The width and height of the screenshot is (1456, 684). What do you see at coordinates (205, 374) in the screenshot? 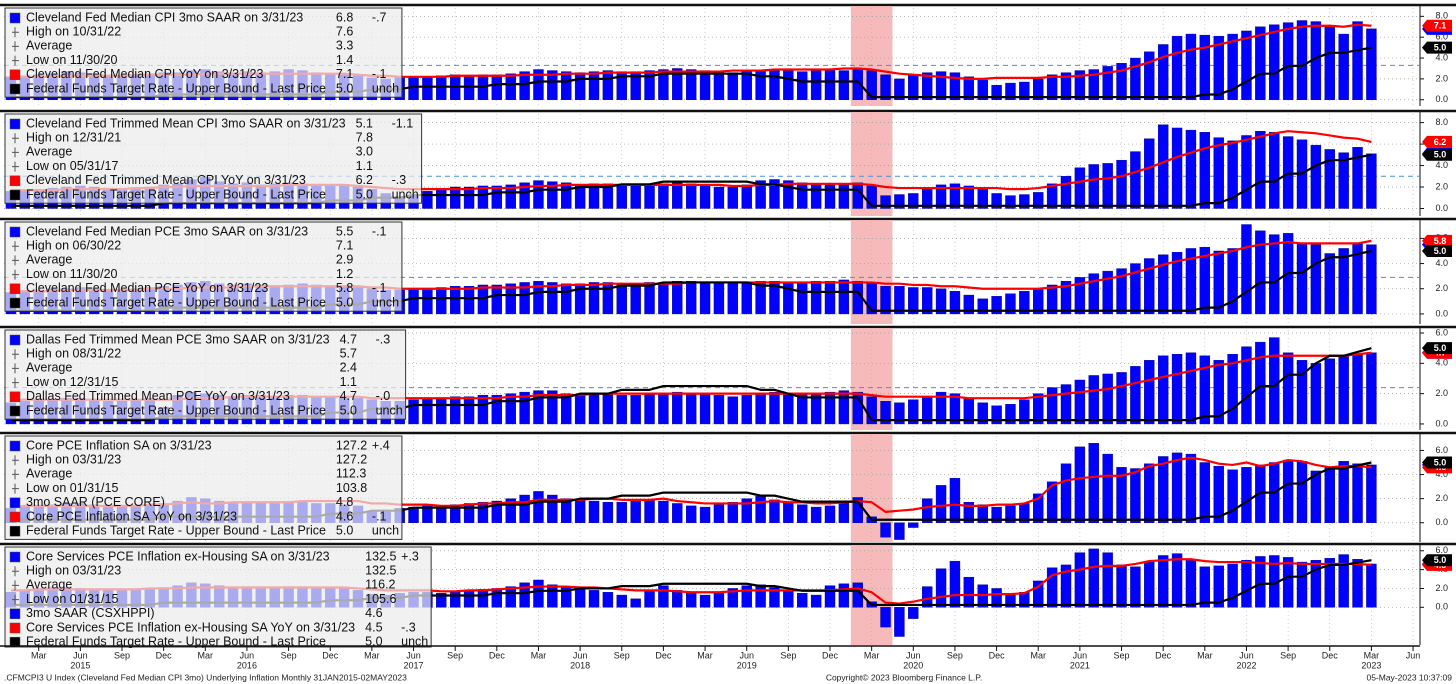
I see `legend-box` at bounding box center [205, 374].